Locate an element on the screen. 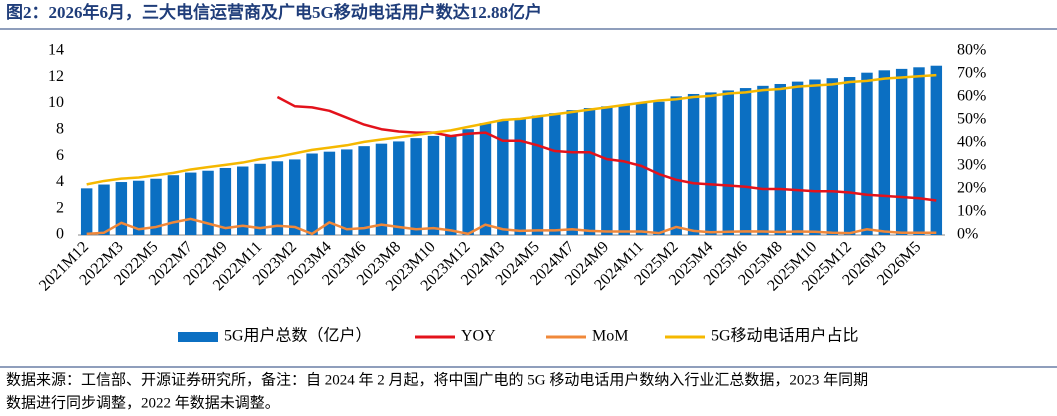  y-tick-label: 2 is located at coordinates (60, 207).